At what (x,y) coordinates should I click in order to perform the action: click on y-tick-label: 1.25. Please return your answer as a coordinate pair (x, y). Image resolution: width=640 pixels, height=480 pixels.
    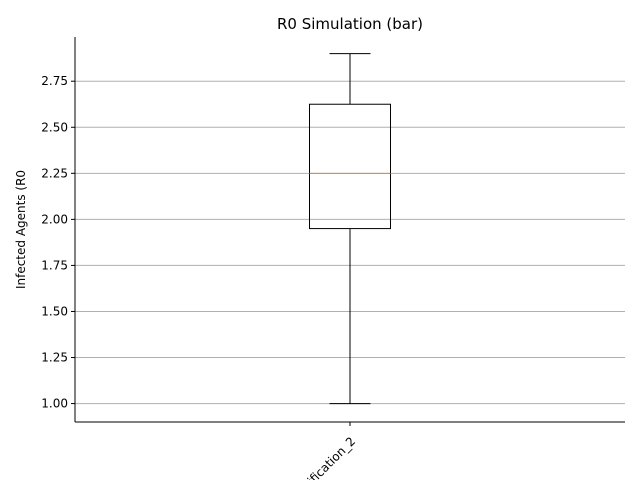
    Looking at the image, I should click on (54, 358).